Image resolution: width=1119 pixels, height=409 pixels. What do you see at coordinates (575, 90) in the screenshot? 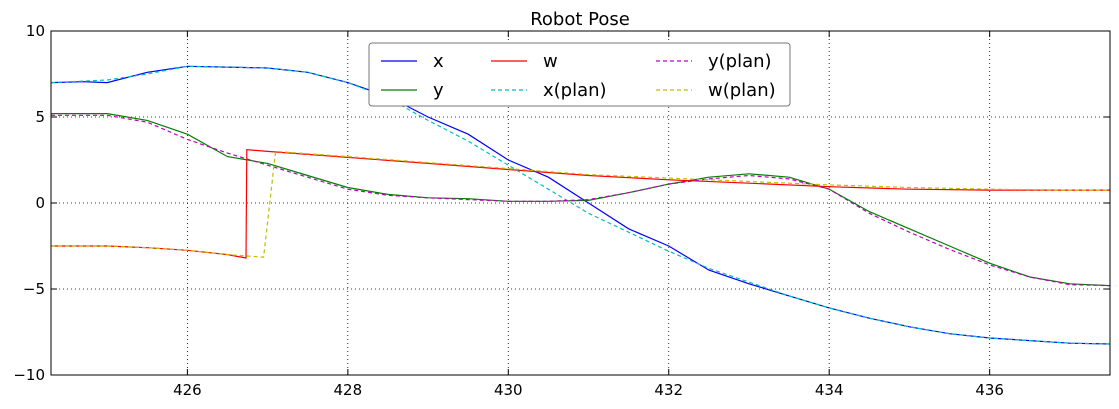
I see `legend-label: x(plan)` at bounding box center [575, 90].